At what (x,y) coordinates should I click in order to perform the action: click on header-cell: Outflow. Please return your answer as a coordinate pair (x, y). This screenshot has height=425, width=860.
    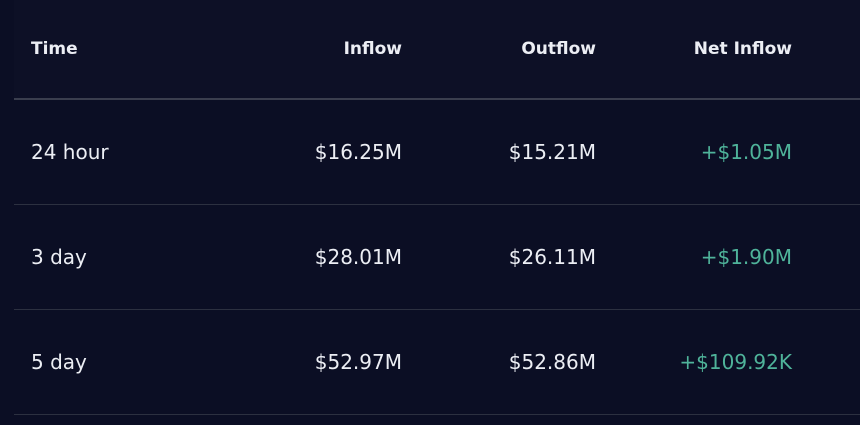
    Looking at the image, I should click on (558, 49).